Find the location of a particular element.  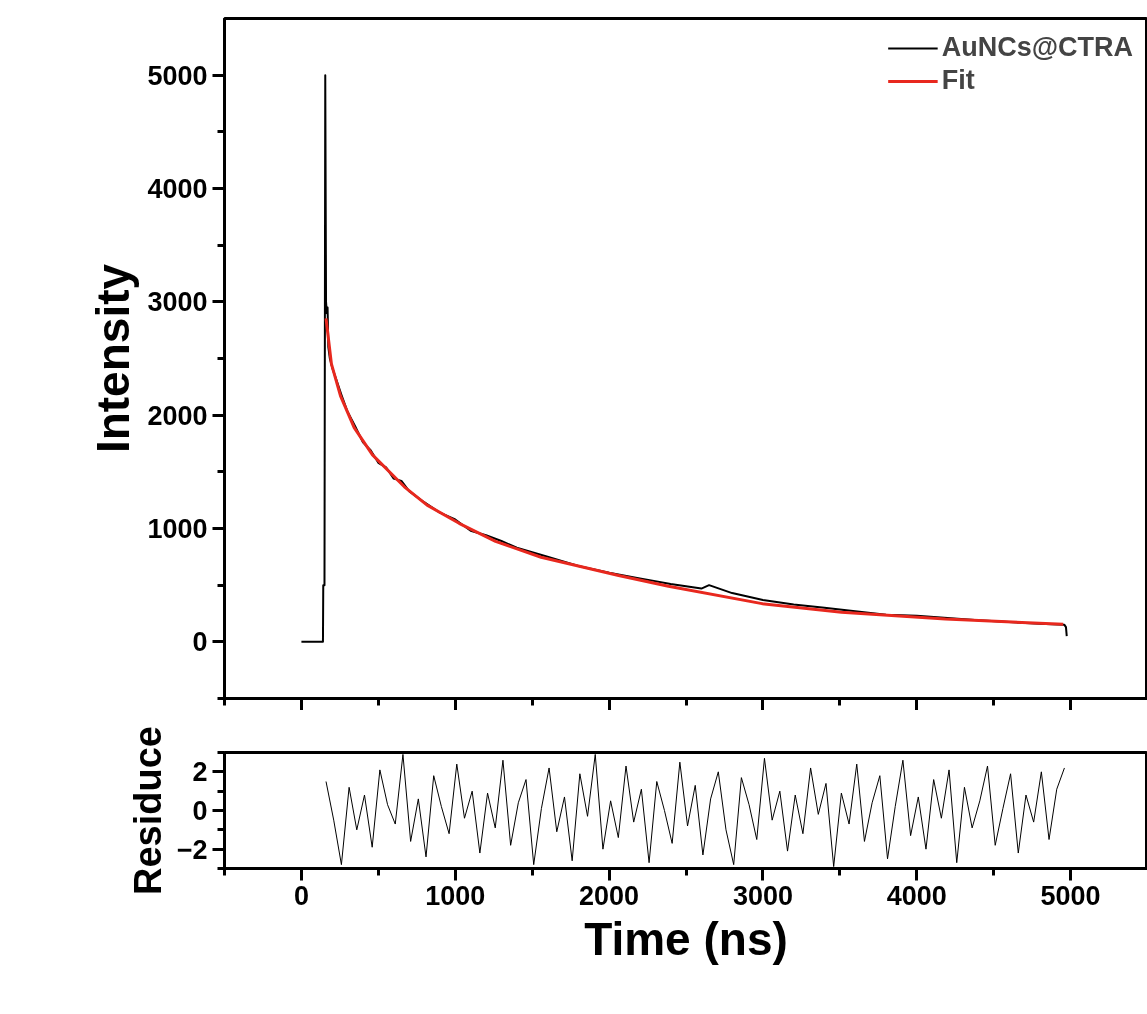

y-axis-title: Residuce is located at coordinates (147, 810).